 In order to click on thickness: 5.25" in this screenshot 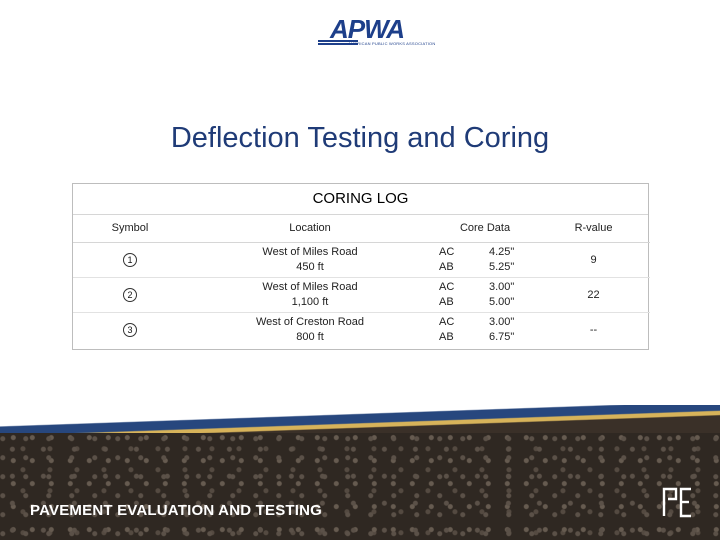, I will do `click(502, 267)`.